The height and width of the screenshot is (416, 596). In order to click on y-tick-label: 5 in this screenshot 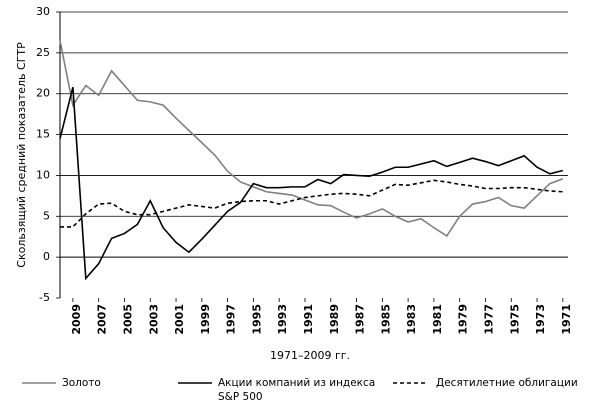, I will do `click(46, 215)`.